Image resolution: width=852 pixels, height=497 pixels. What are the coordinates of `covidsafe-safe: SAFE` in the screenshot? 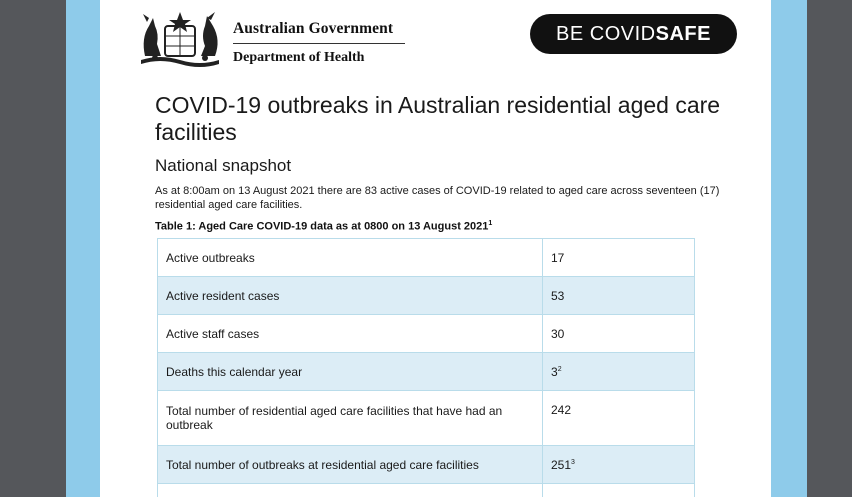 It's located at (683, 34).